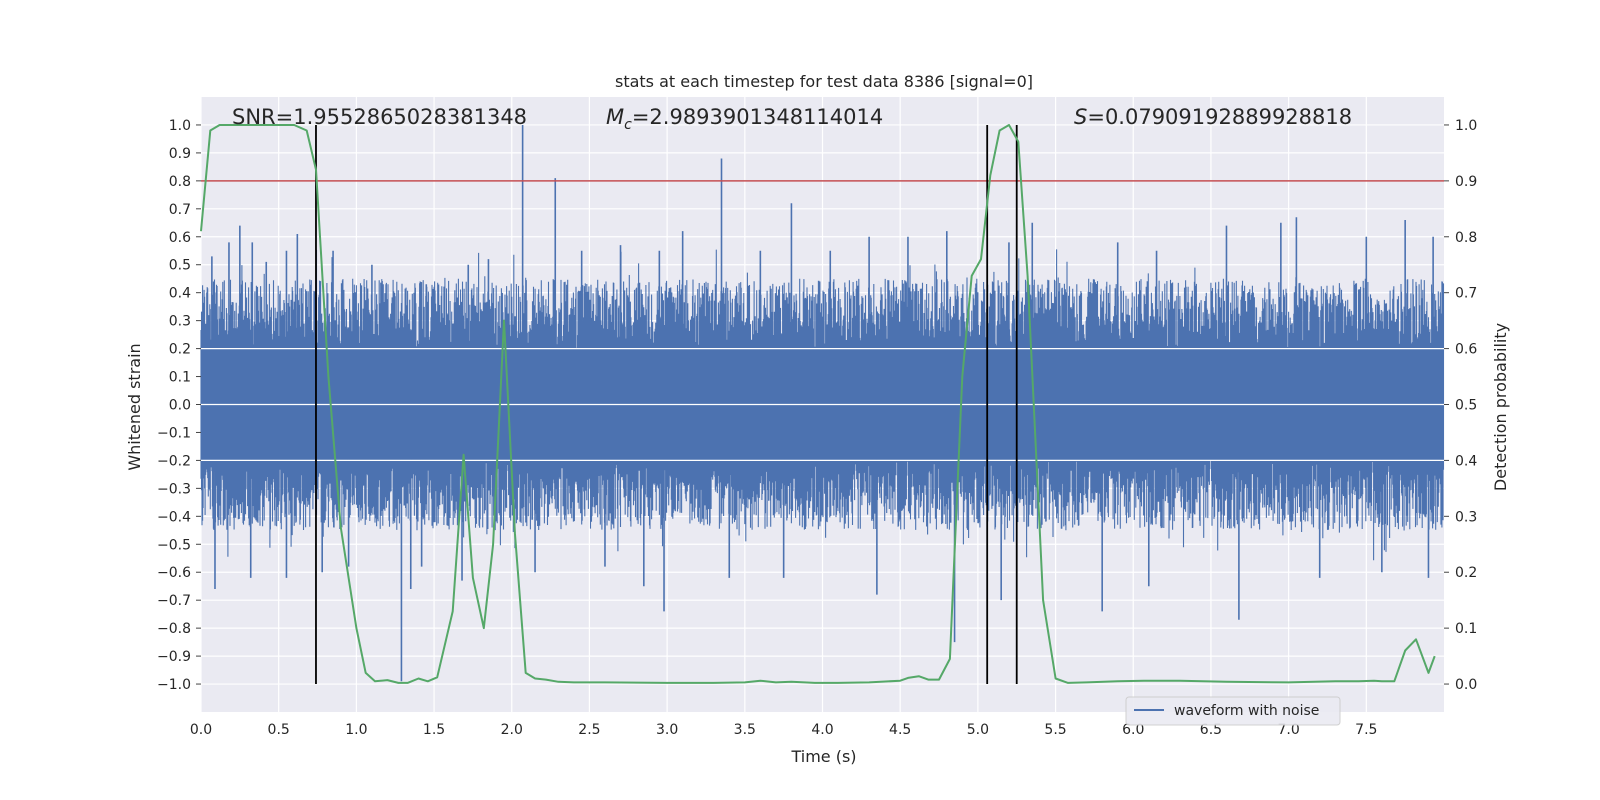  I want to click on y-tick-label: −0.4, so click(174, 517).